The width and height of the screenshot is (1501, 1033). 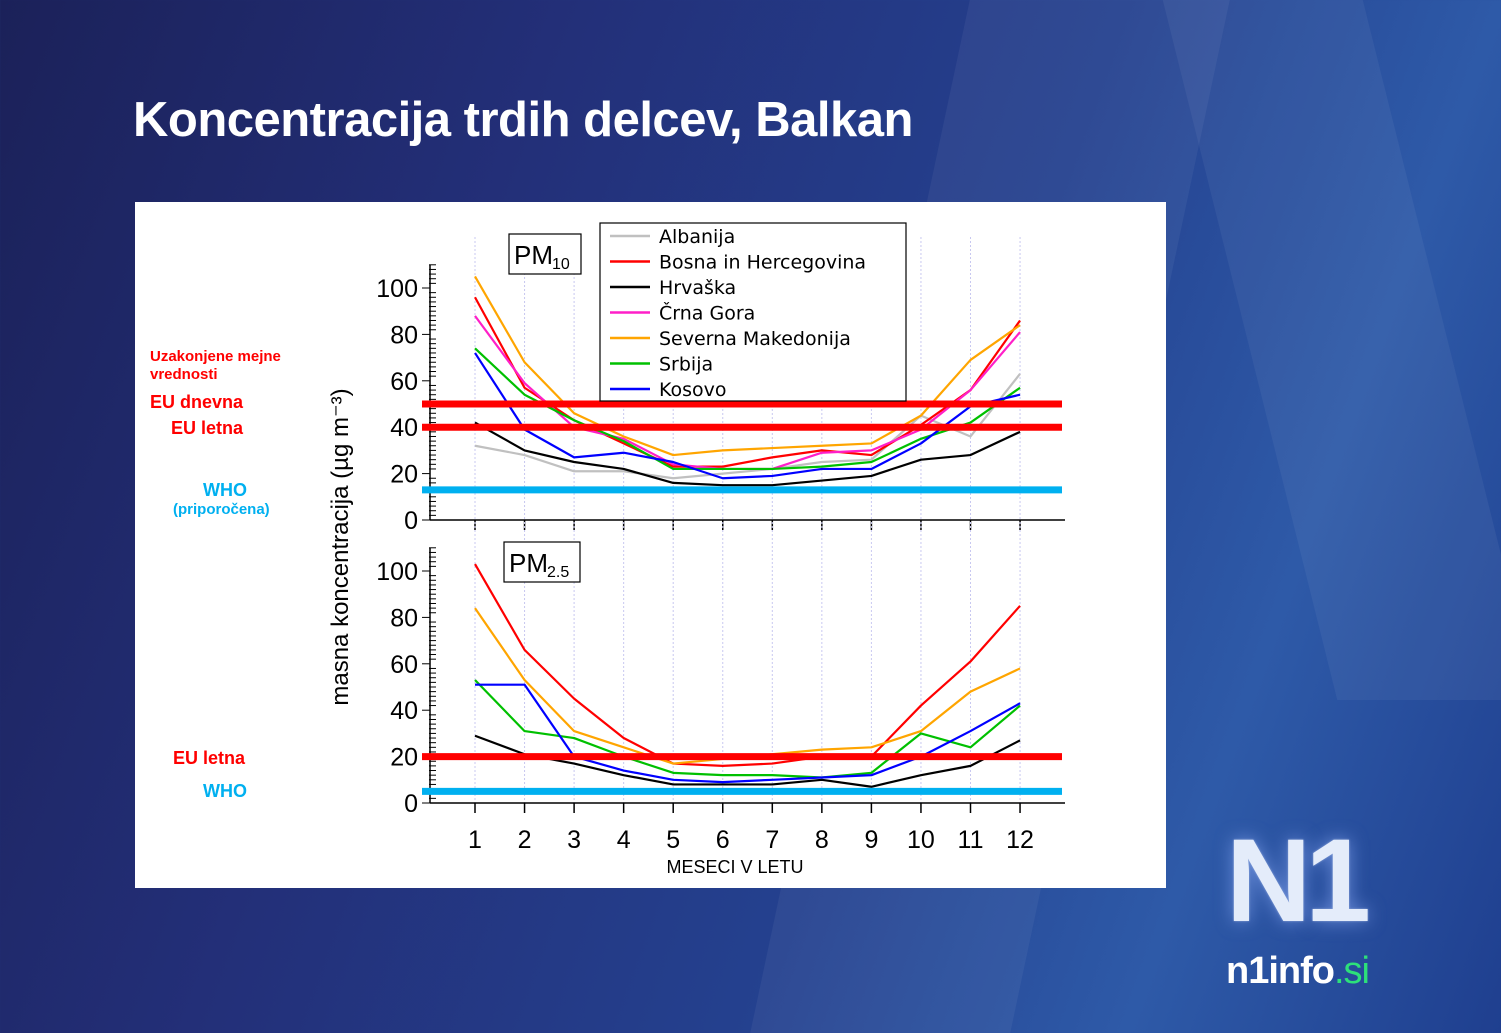 What do you see at coordinates (525, 840) in the screenshot?
I see `x-tick-label: 2` at bounding box center [525, 840].